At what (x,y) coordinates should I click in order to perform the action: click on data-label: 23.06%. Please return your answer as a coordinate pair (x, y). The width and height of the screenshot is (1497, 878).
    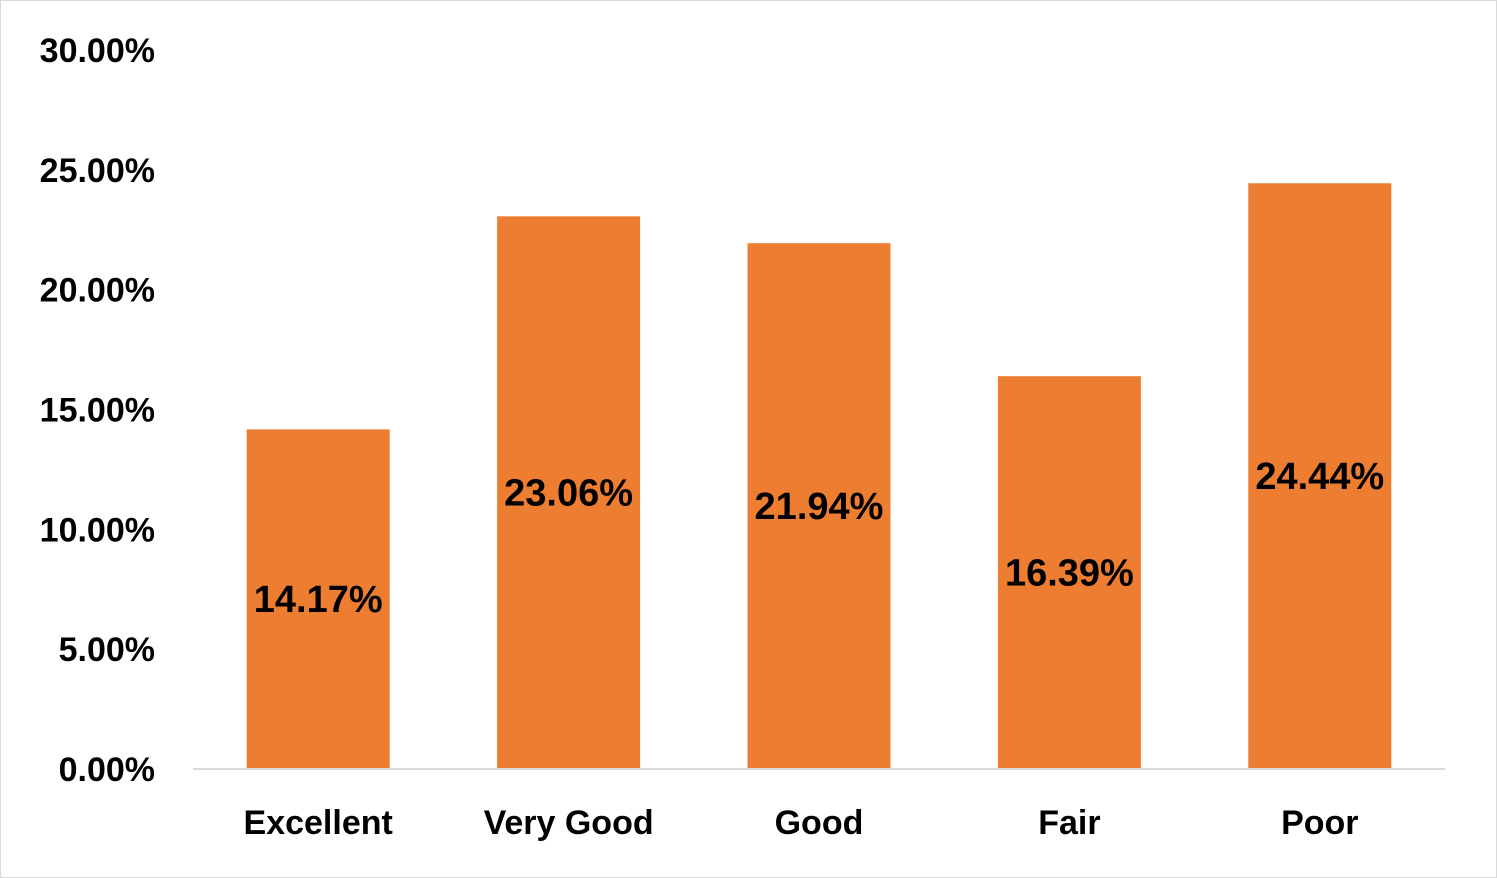
    Looking at the image, I should click on (568, 494).